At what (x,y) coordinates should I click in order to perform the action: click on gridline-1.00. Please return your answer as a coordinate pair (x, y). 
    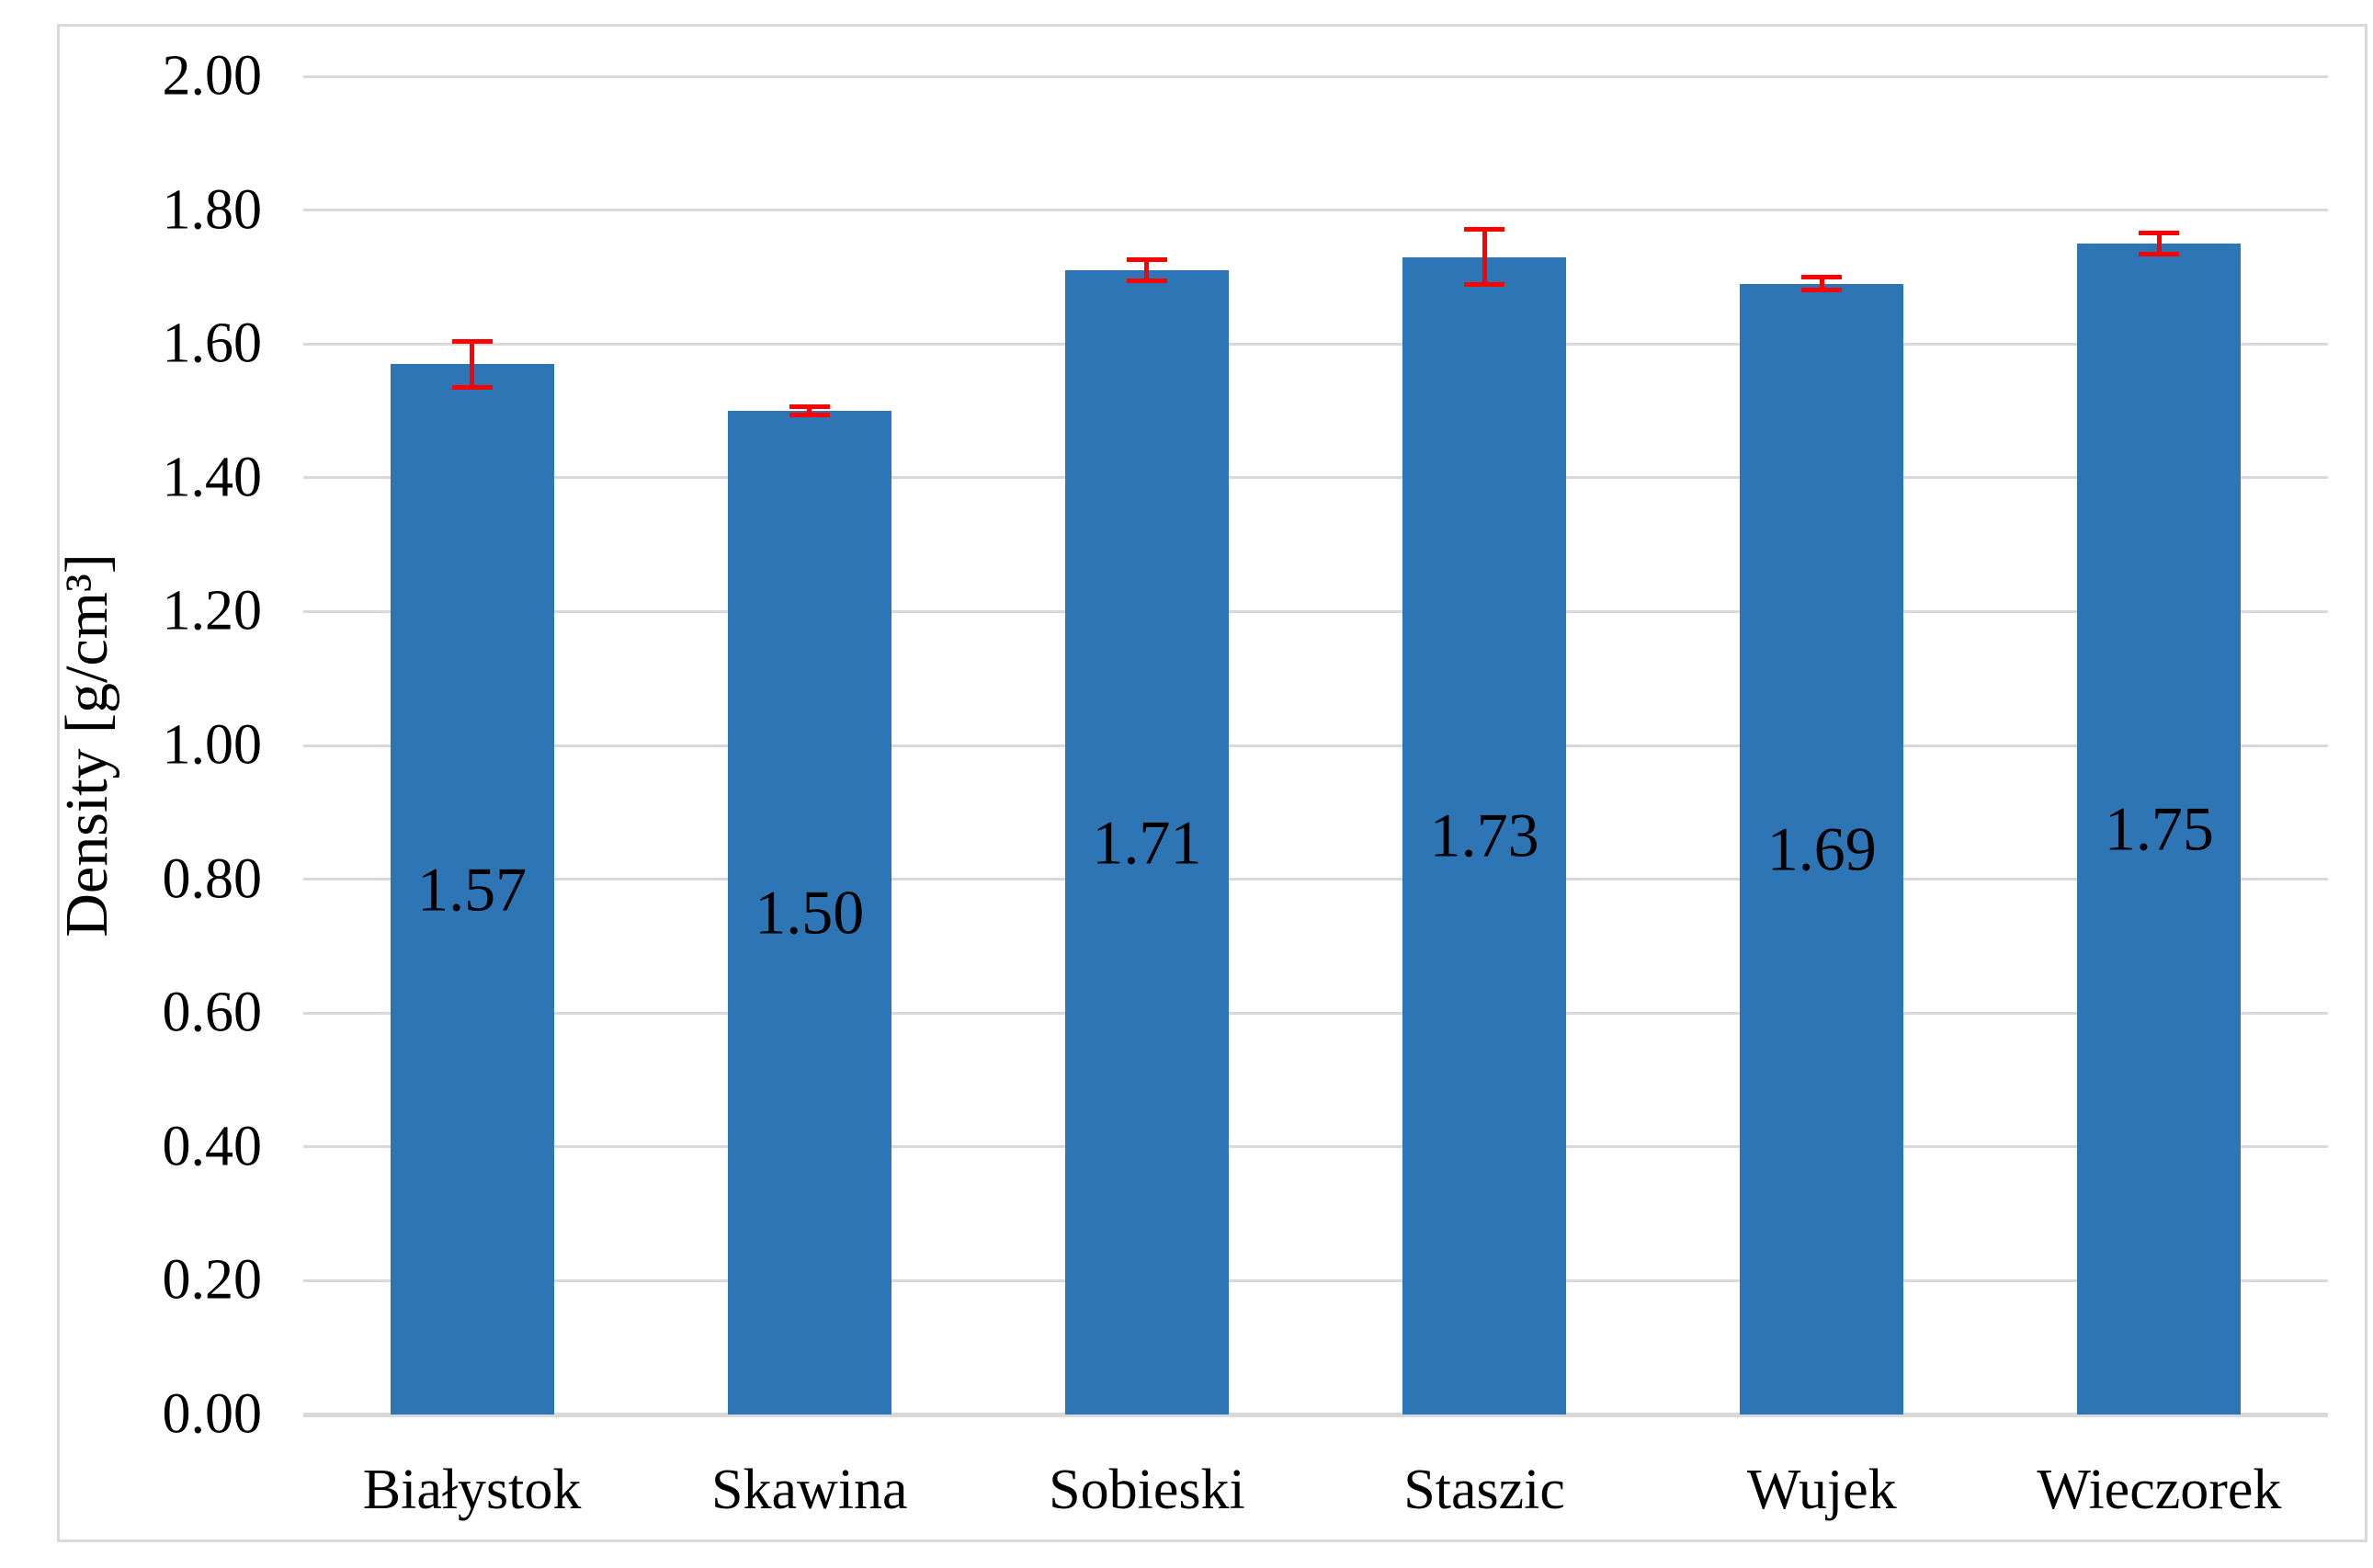
    Looking at the image, I should click on (1316, 745).